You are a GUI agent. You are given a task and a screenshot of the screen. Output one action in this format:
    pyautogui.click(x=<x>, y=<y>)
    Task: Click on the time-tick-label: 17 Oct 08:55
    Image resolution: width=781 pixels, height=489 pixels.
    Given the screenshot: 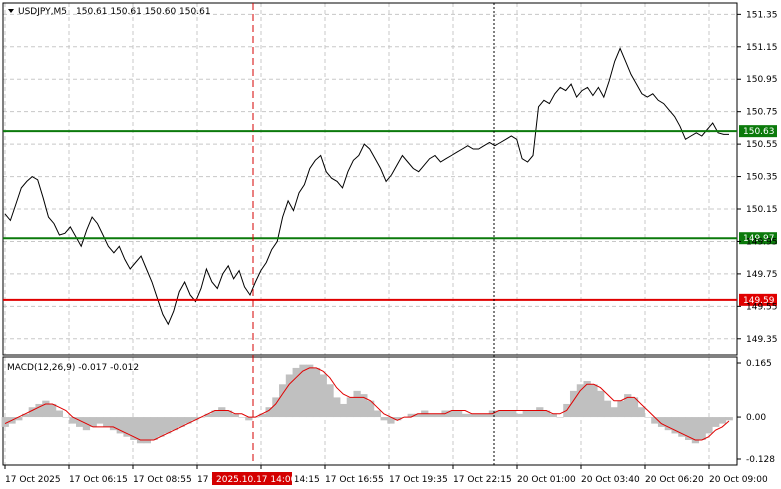 What is the action you would take?
    pyautogui.click(x=162, y=480)
    